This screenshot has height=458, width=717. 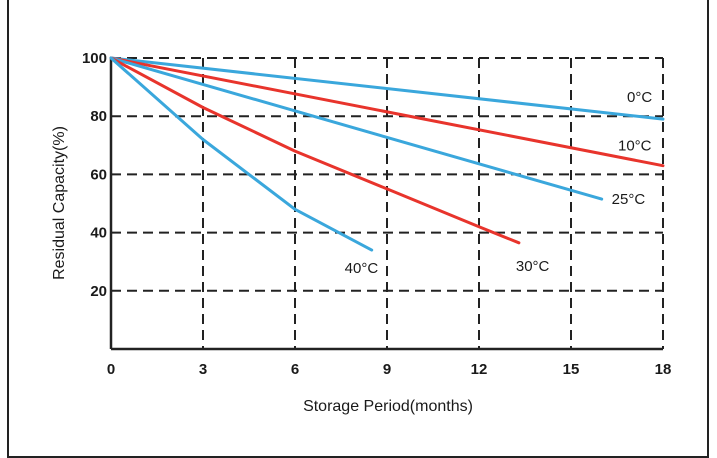 I want to click on x-axis-title: Storage Period(months), so click(x=388, y=406).